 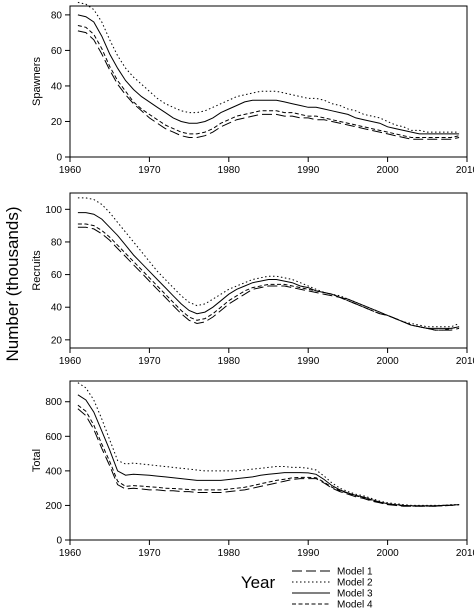 What do you see at coordinates (355, 583) in the screenshot?
I see `legend-label: Model 2` at bounding box center [355, 583].